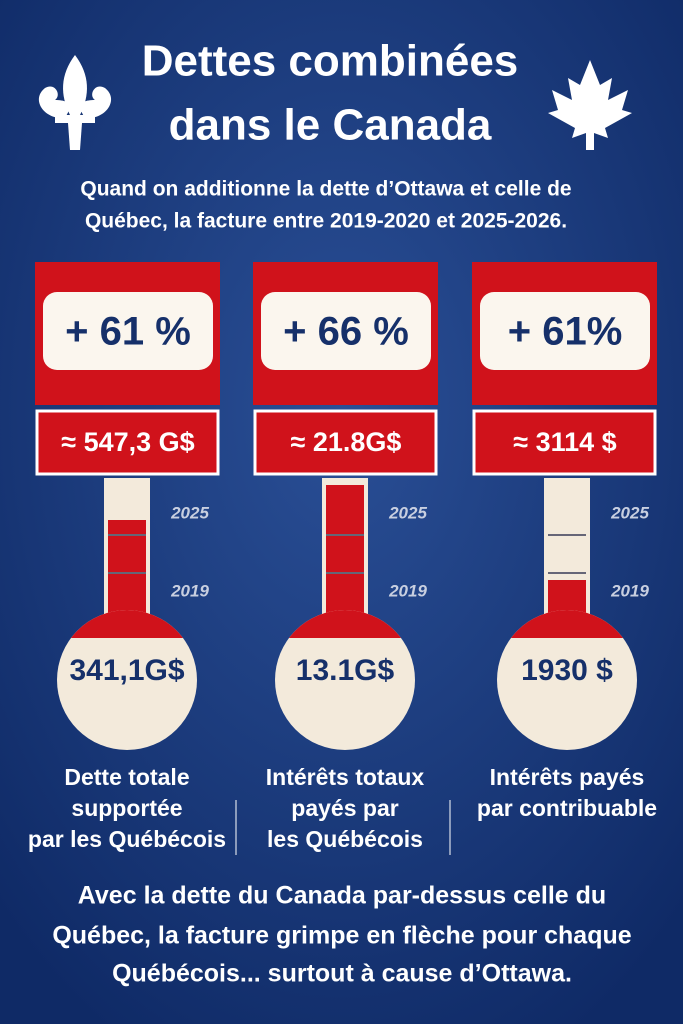 The width and height of the screenshot is (683, 1024). Describe the element at coordinates (590, 105) in the screenshot. I see `maple-leaf` at that location.